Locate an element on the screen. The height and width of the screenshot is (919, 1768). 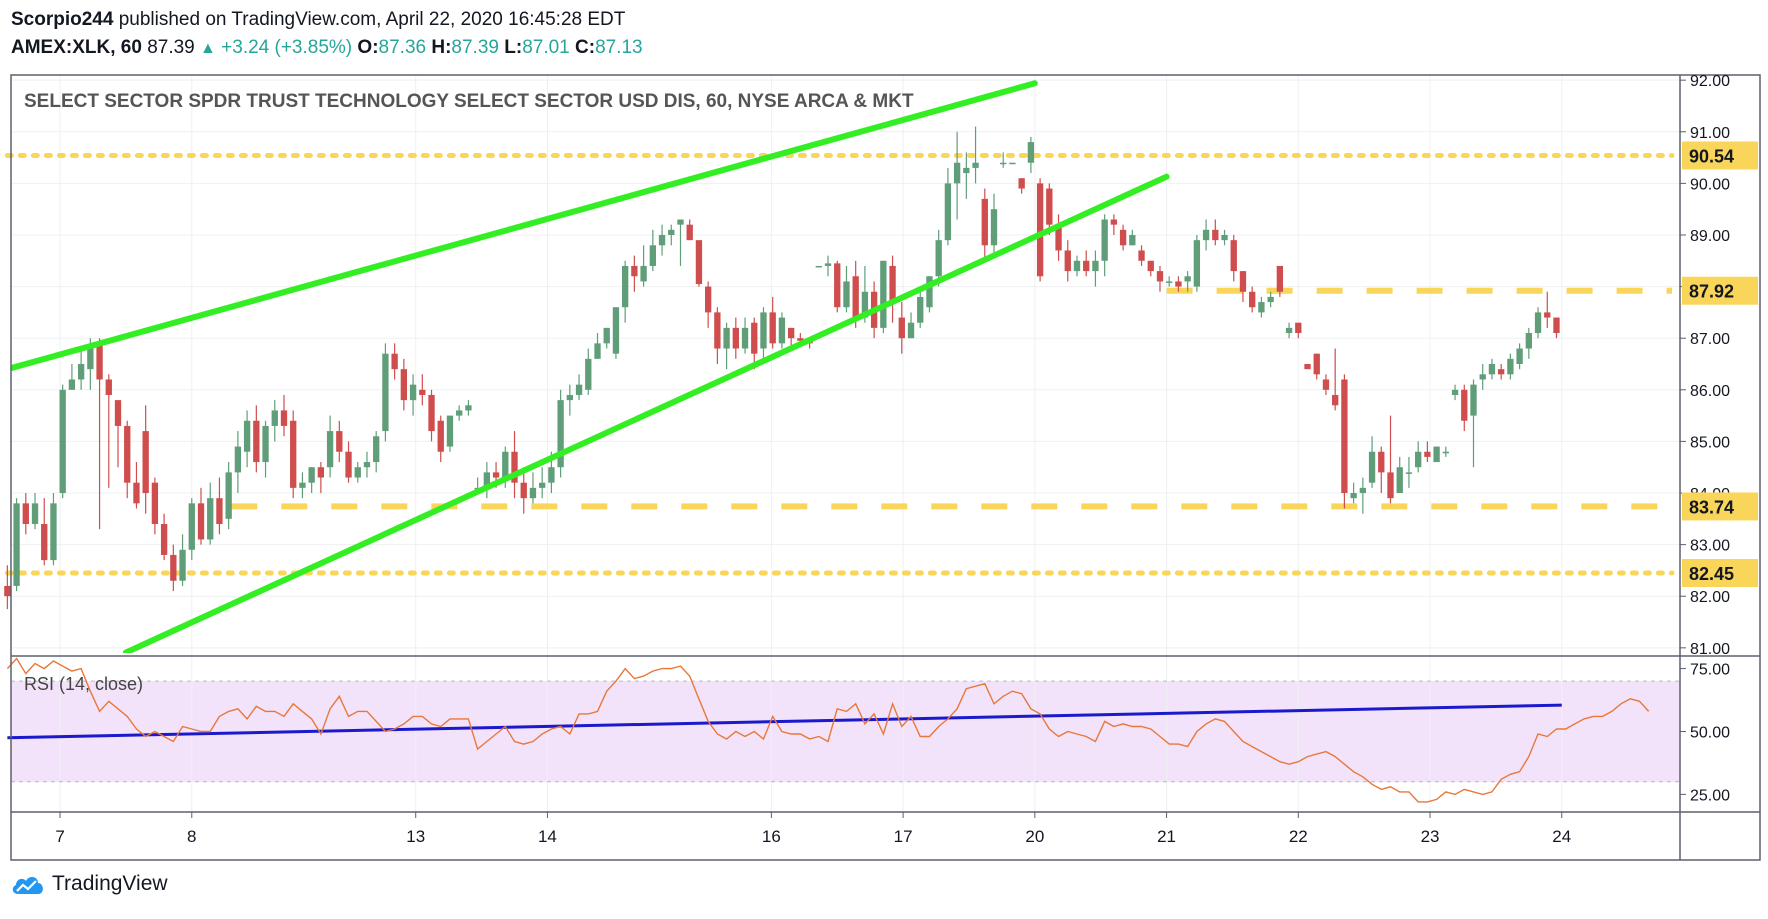
price-tick-label: 91.00 is located at coordinates (1710, 133).